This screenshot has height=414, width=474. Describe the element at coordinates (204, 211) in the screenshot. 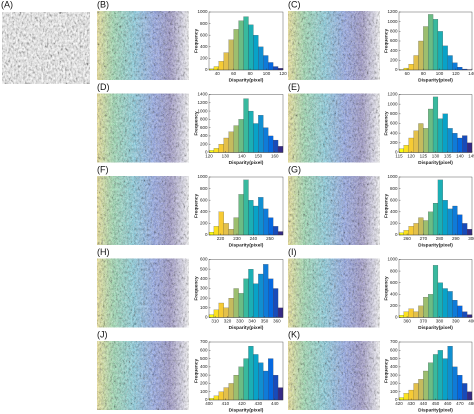

I see `y-tick-label: 400` at that location.